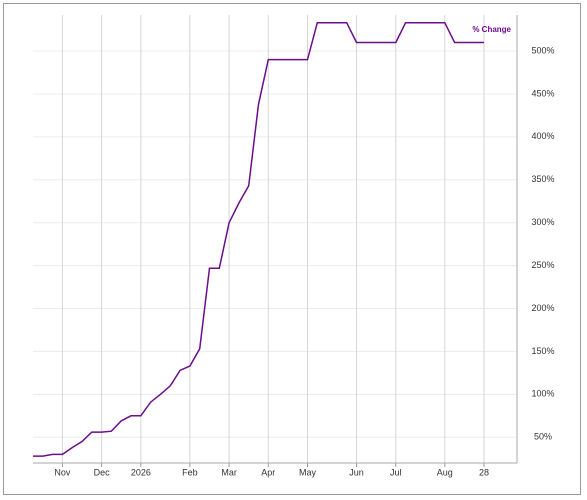  Describe the element at coordinates (542, 93) in the screenshot. I see `y-tick-label: 450%` at that location.